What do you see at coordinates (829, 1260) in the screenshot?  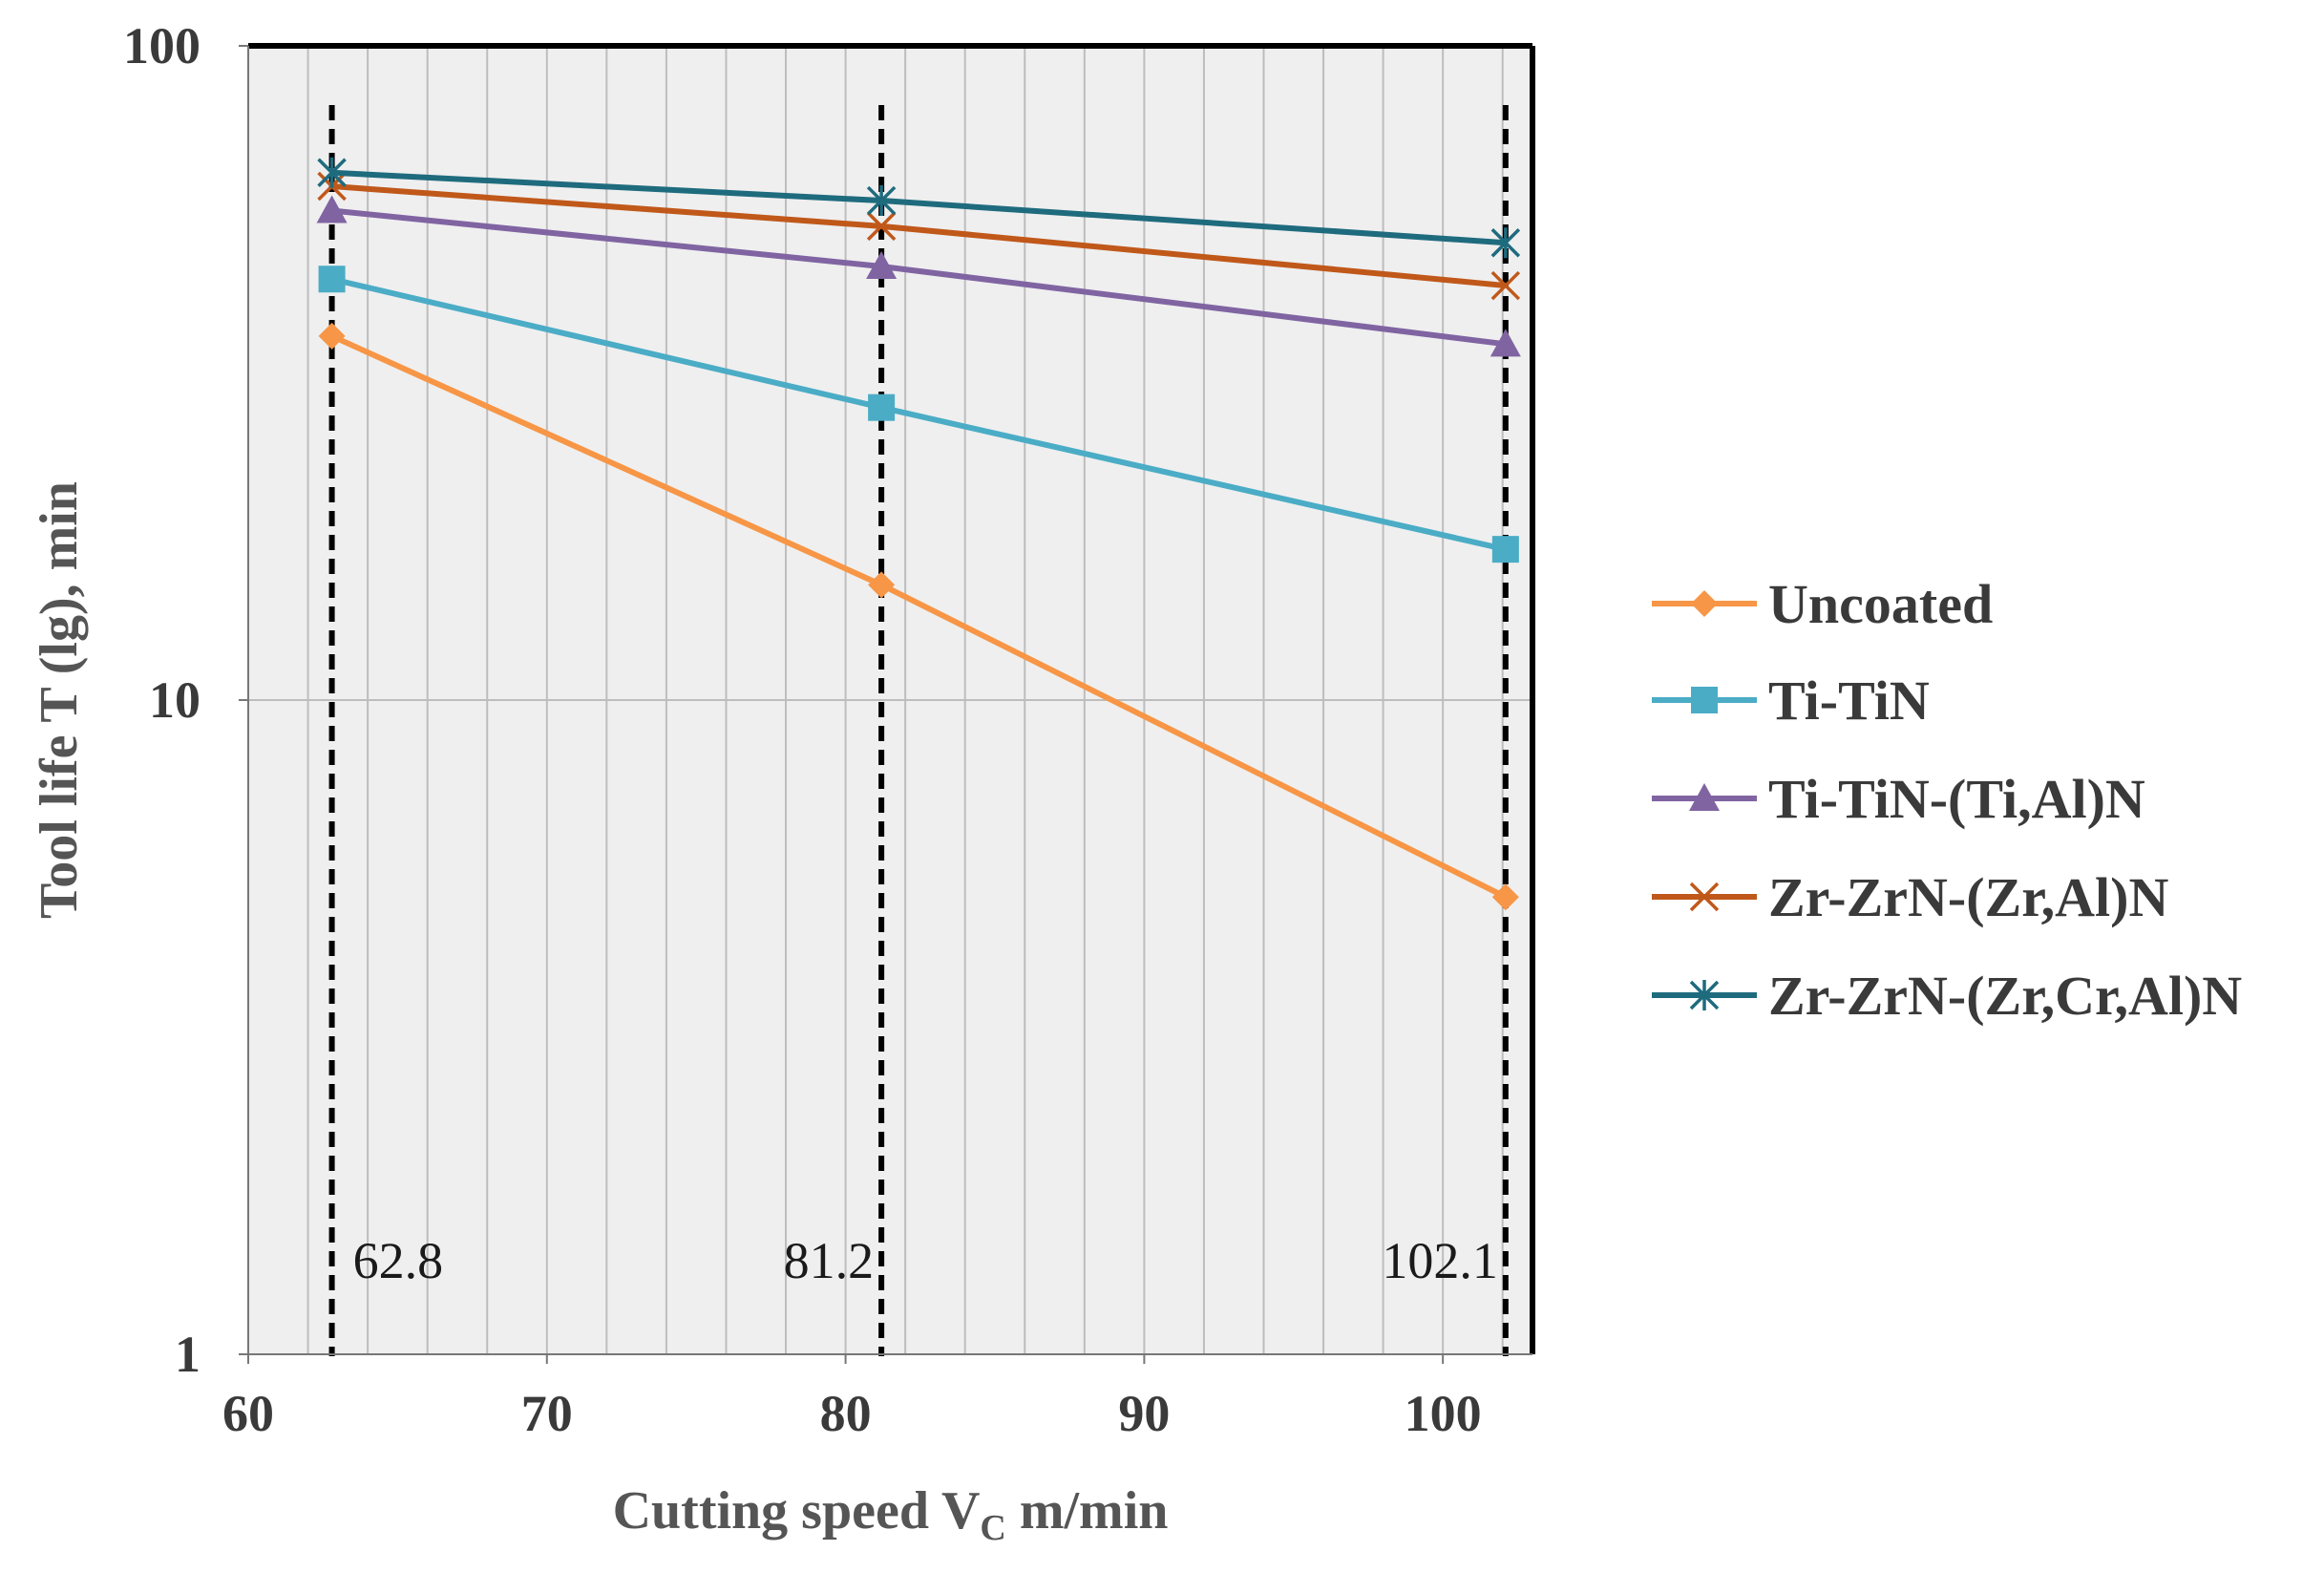 I see `reference-line-label: 81.2` at bounding box center [829, 1260].